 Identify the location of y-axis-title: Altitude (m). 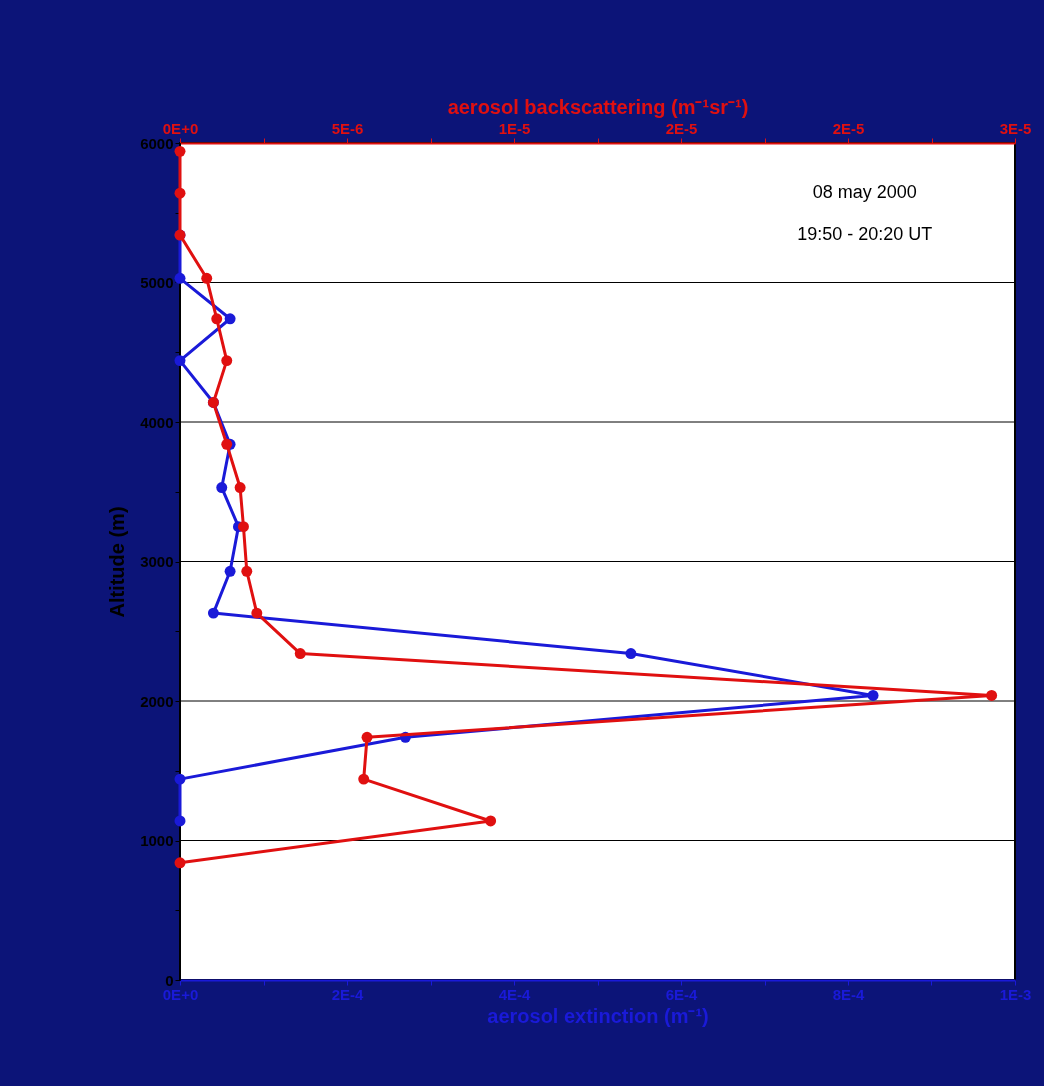
(117, 562).